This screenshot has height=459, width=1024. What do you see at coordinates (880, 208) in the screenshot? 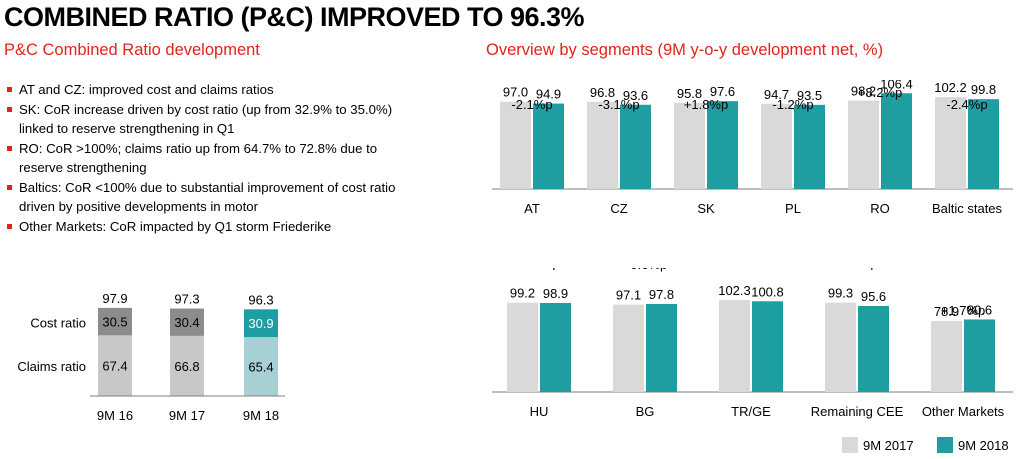
I see `category-label: RO` at bounding box center [880, 208].